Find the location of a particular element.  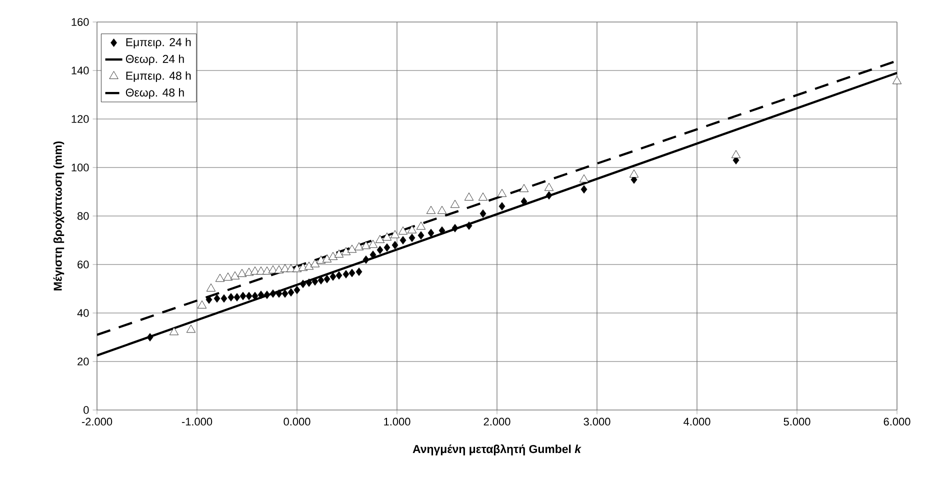

y-tick-label: 140 is located at coordinates (80, 70).